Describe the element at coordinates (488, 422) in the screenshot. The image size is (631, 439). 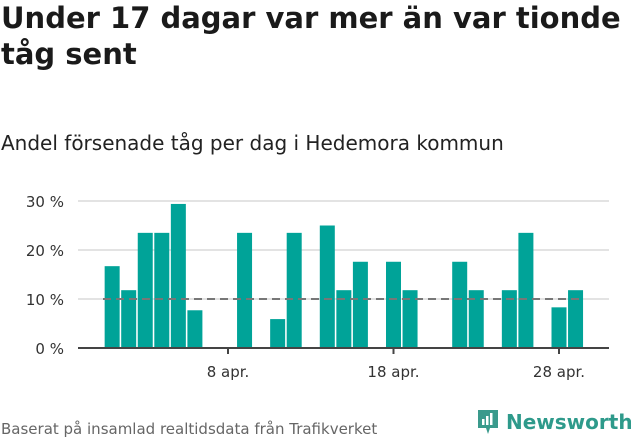
I see `newsworthy-logo-icon` at that location.